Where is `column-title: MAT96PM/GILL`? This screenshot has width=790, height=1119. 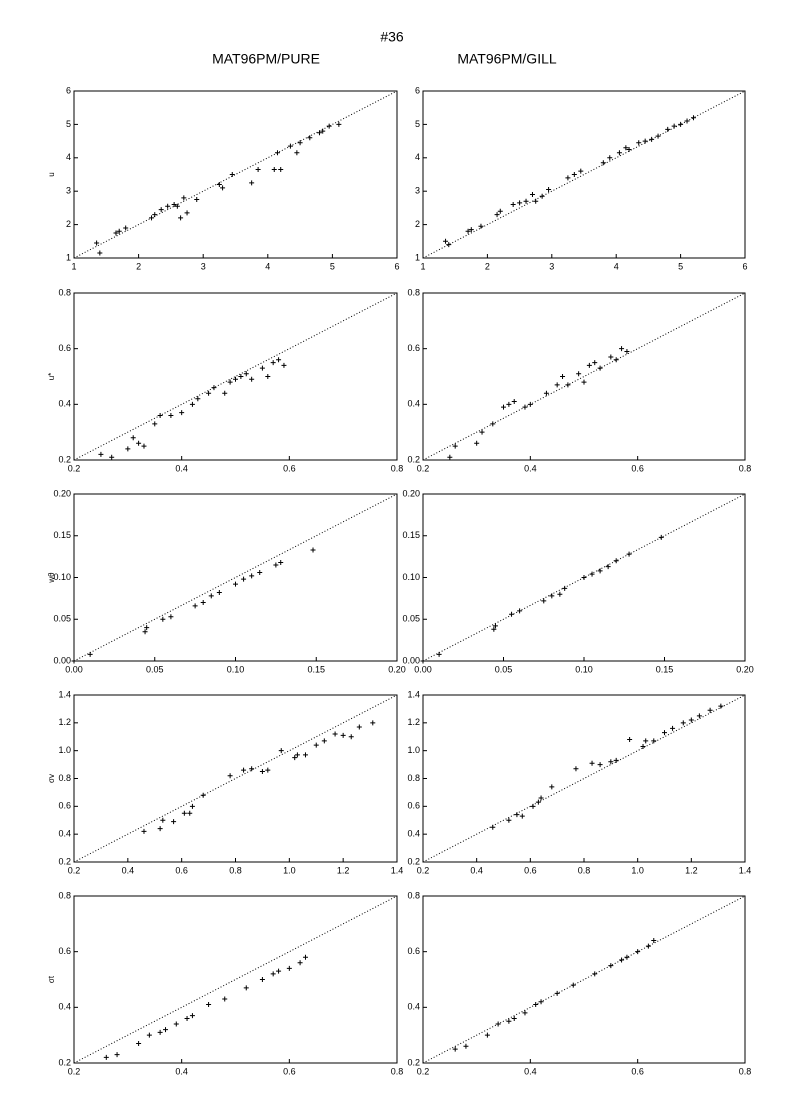
column-title: MAT96PM/GILL is located at coordinates (507, 59).